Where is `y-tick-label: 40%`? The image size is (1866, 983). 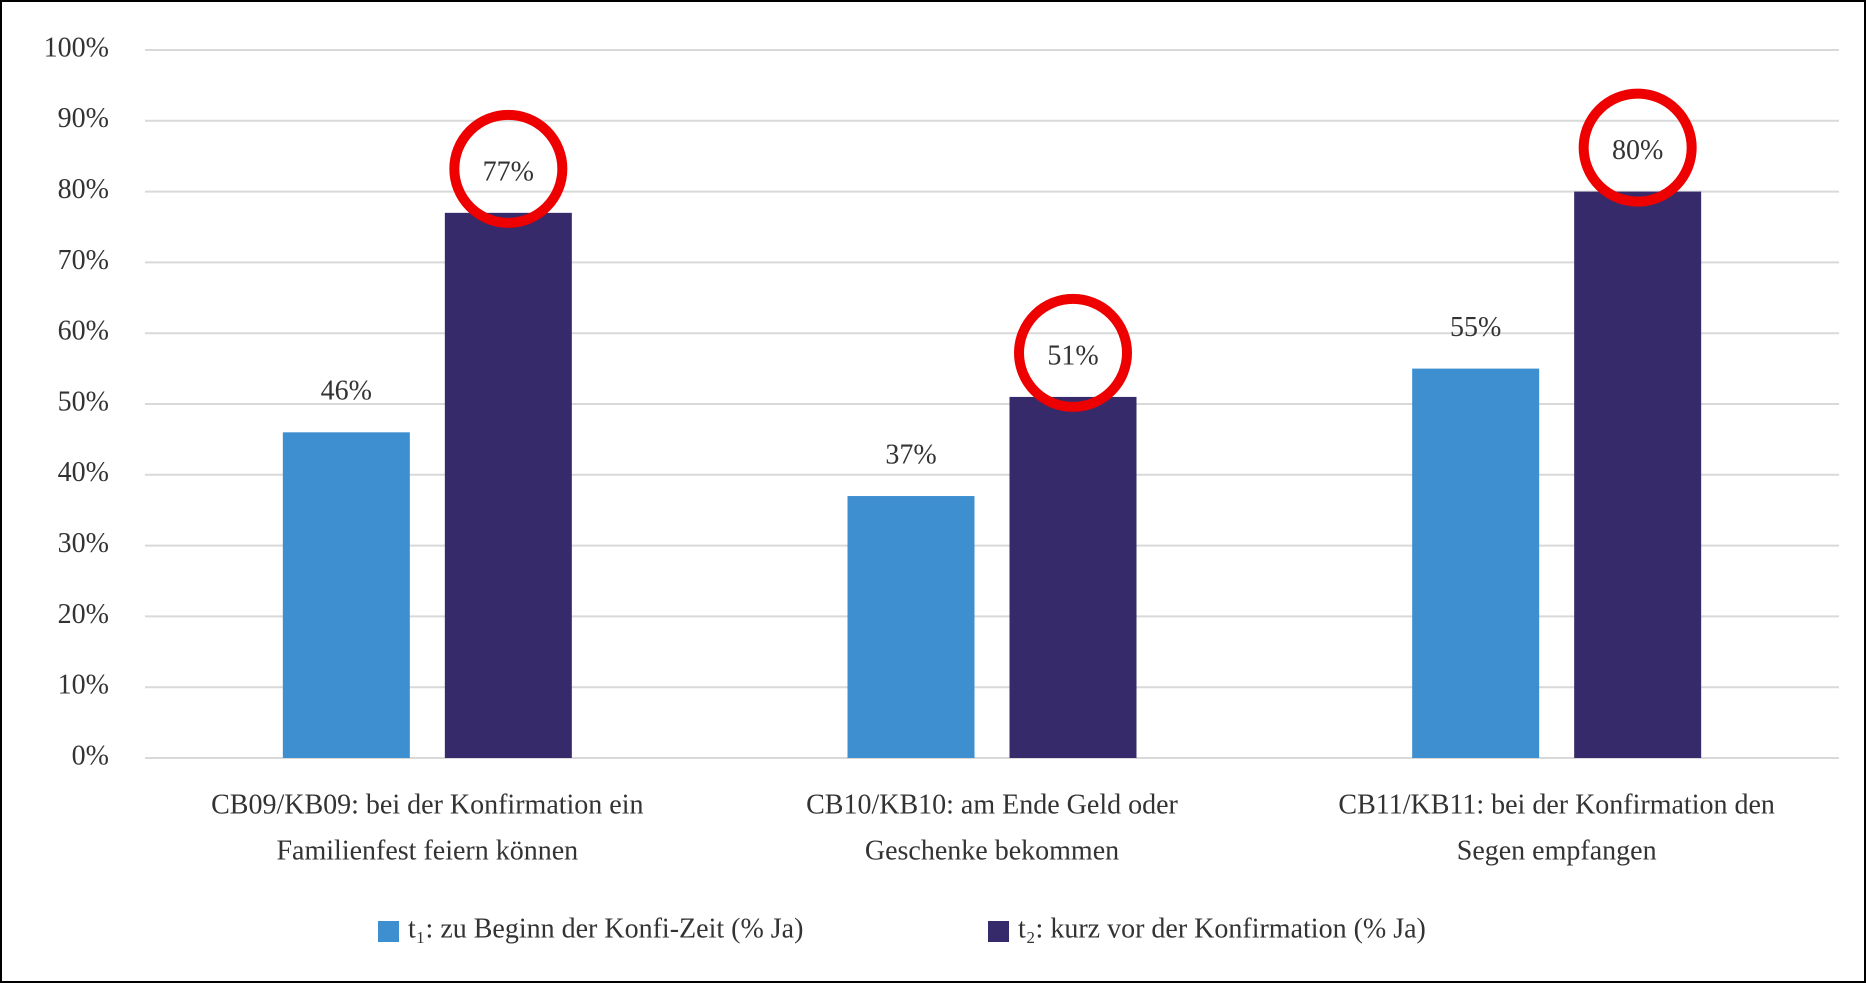
y-tick-label: 40% is located at coordinates (83, 472).